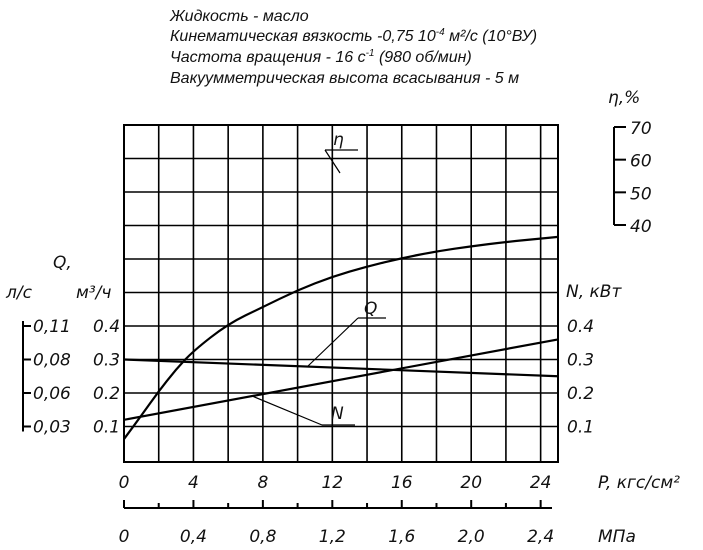 This screenshot has width=703, height=550. What do you see at coordinates (641, 194) in the screenshot?
I see `eta-tick-label: 50` at bounding box center [641, 194].